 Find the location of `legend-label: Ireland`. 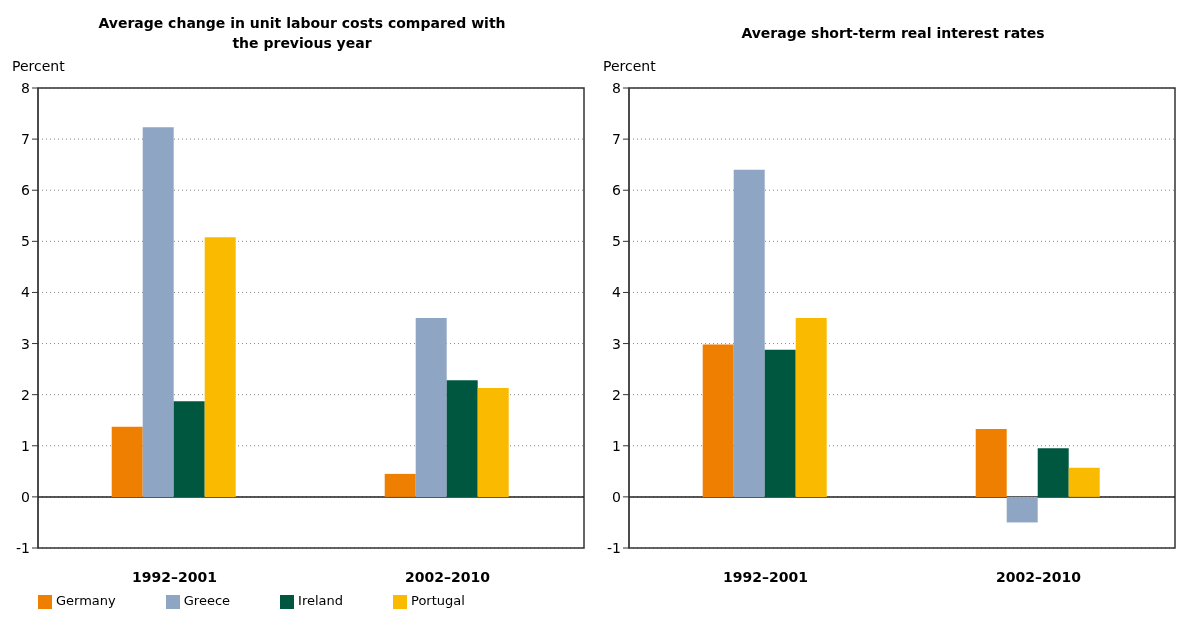

legend-label: Ireland is located at coordinates (321, 600).